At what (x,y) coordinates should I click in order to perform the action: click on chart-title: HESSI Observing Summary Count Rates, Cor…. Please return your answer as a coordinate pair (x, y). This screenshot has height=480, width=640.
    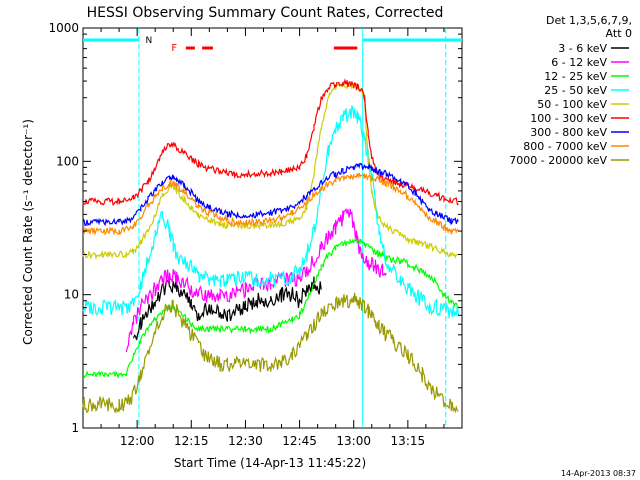
    Looking at the image, I should click on (265, 13).